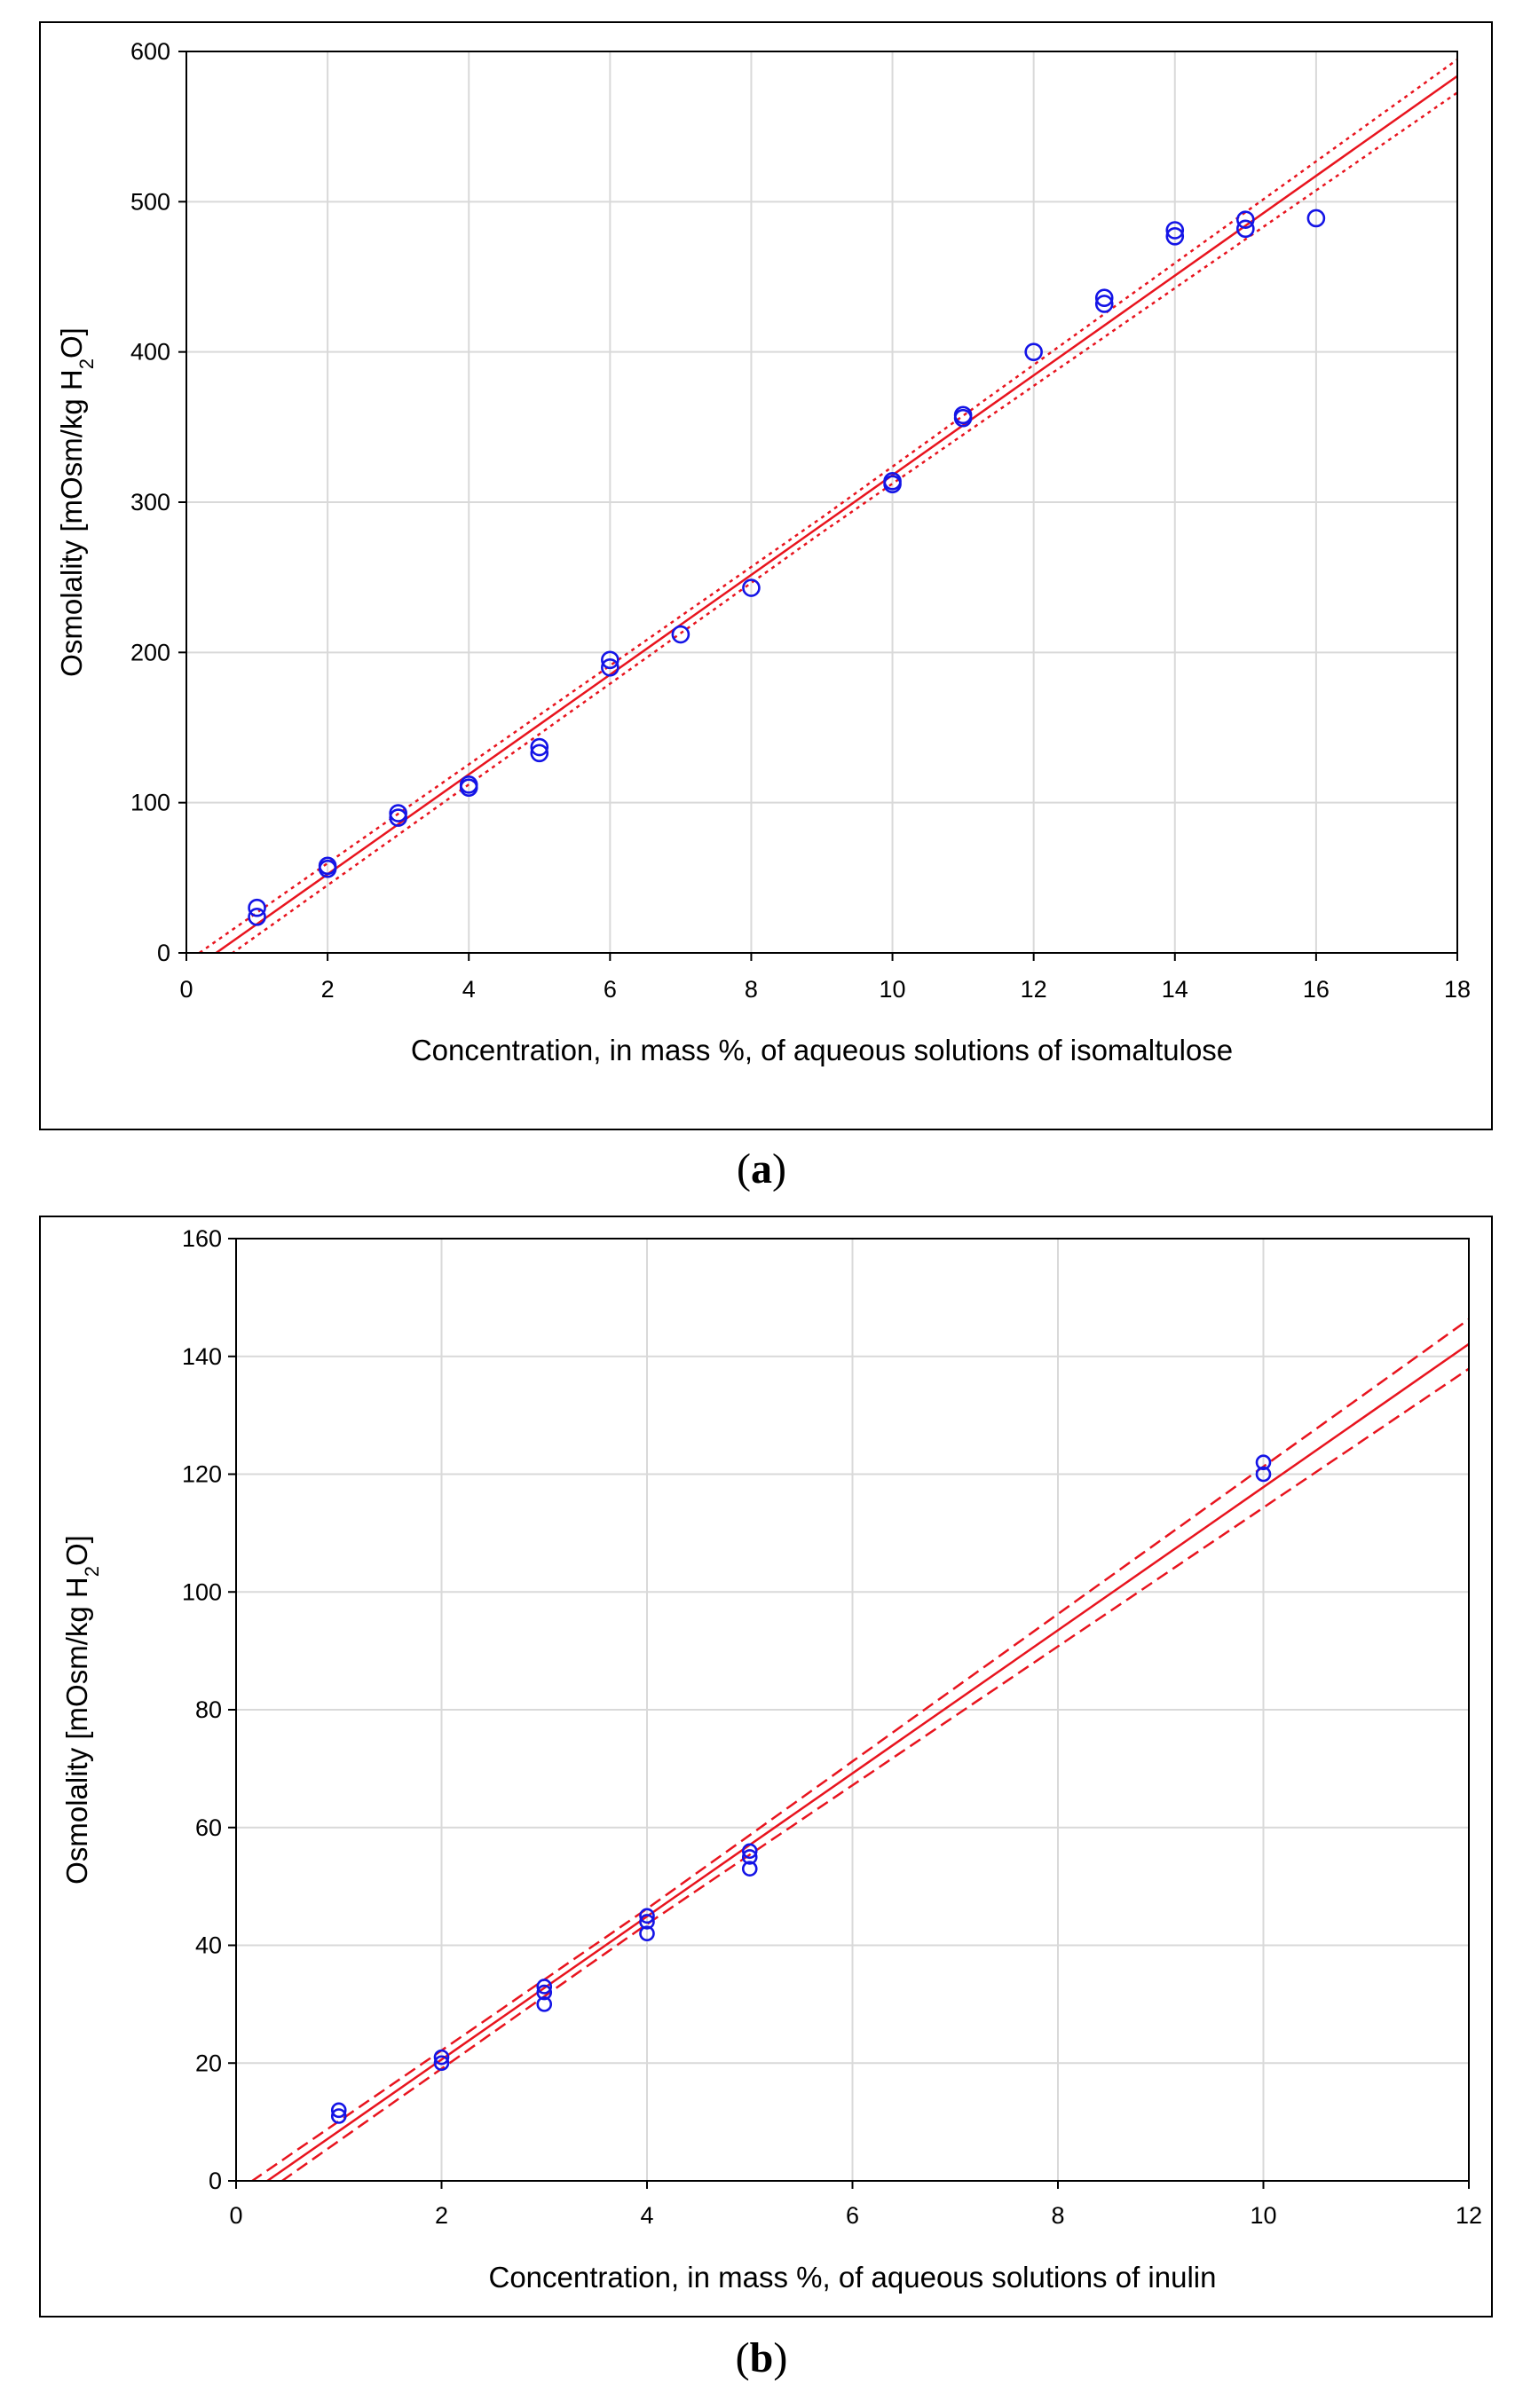 This screenshot has height=2408, width=1523. Describe the element at coordinates (1057, 2215) in the screenshot. I see `panel-b-xtick-label-4: 8` at that location.